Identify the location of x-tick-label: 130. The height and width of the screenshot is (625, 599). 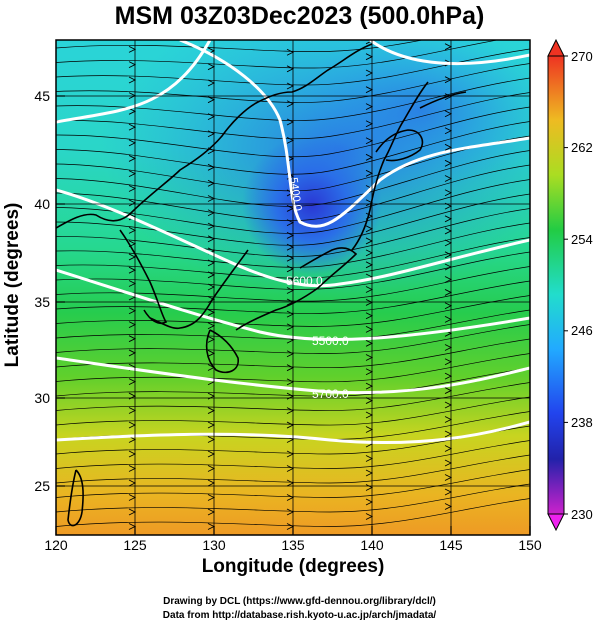
(214, 545).